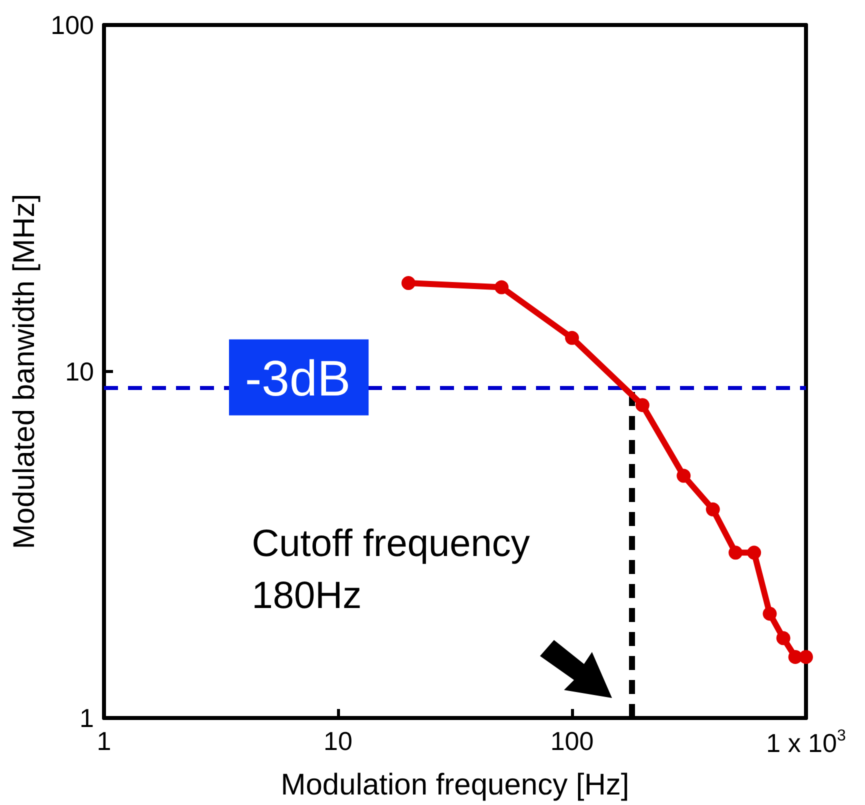 The height and width of the screenshot is (805, 865). I want to click on x-tick-label: 10, so click(338, 741).